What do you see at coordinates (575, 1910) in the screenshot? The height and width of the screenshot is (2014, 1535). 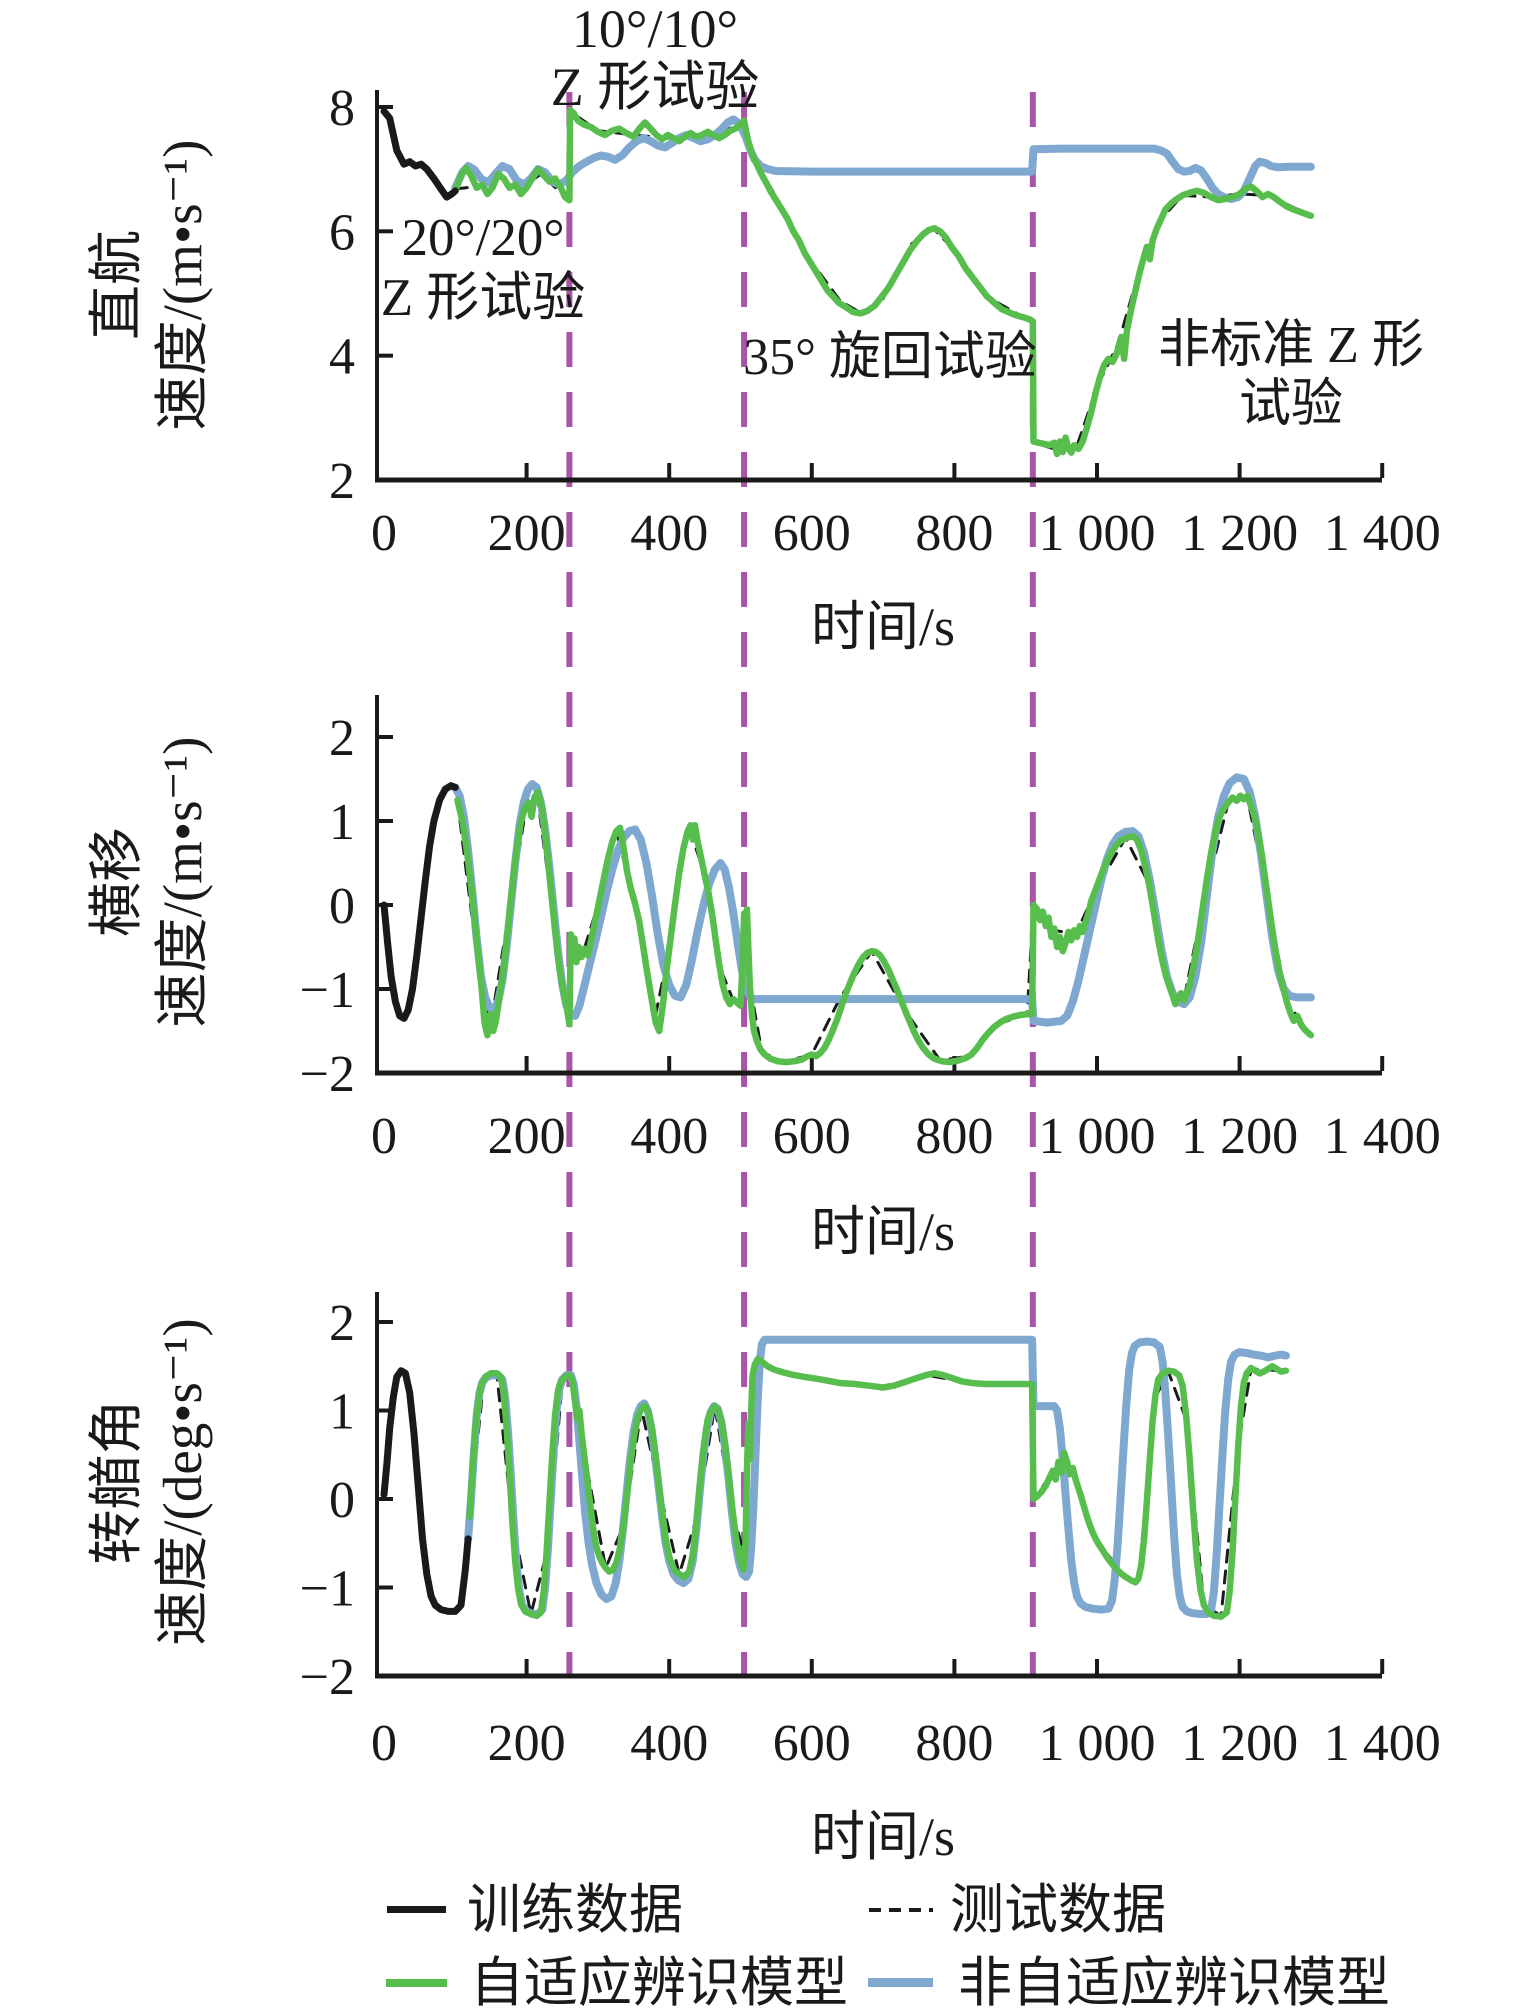 I see `legend-label-train: 训练数据` at bounding box center [575, 1910].